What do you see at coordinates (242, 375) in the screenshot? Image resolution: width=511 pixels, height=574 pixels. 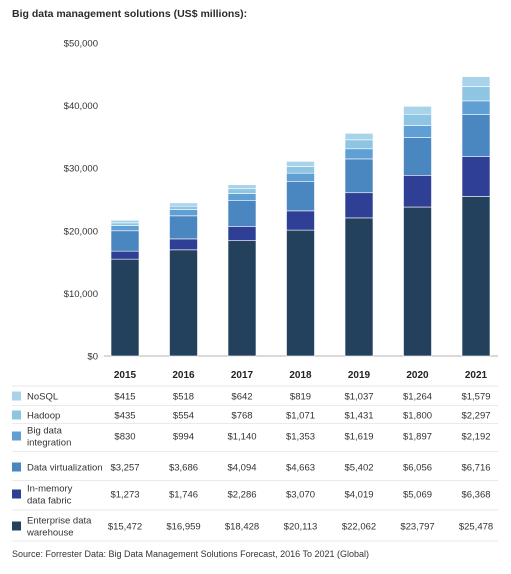 I see `year-label: 2017` at bounding box center [242, 375].